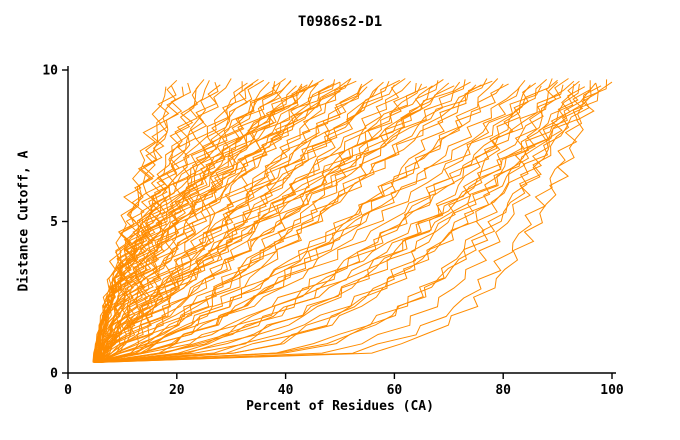 This screenshot has height=440, width=680. What do you see at coordinates (68, 390) in the screenshot?
I see `x-tick-label: 0` at bounding box center [68, 390].